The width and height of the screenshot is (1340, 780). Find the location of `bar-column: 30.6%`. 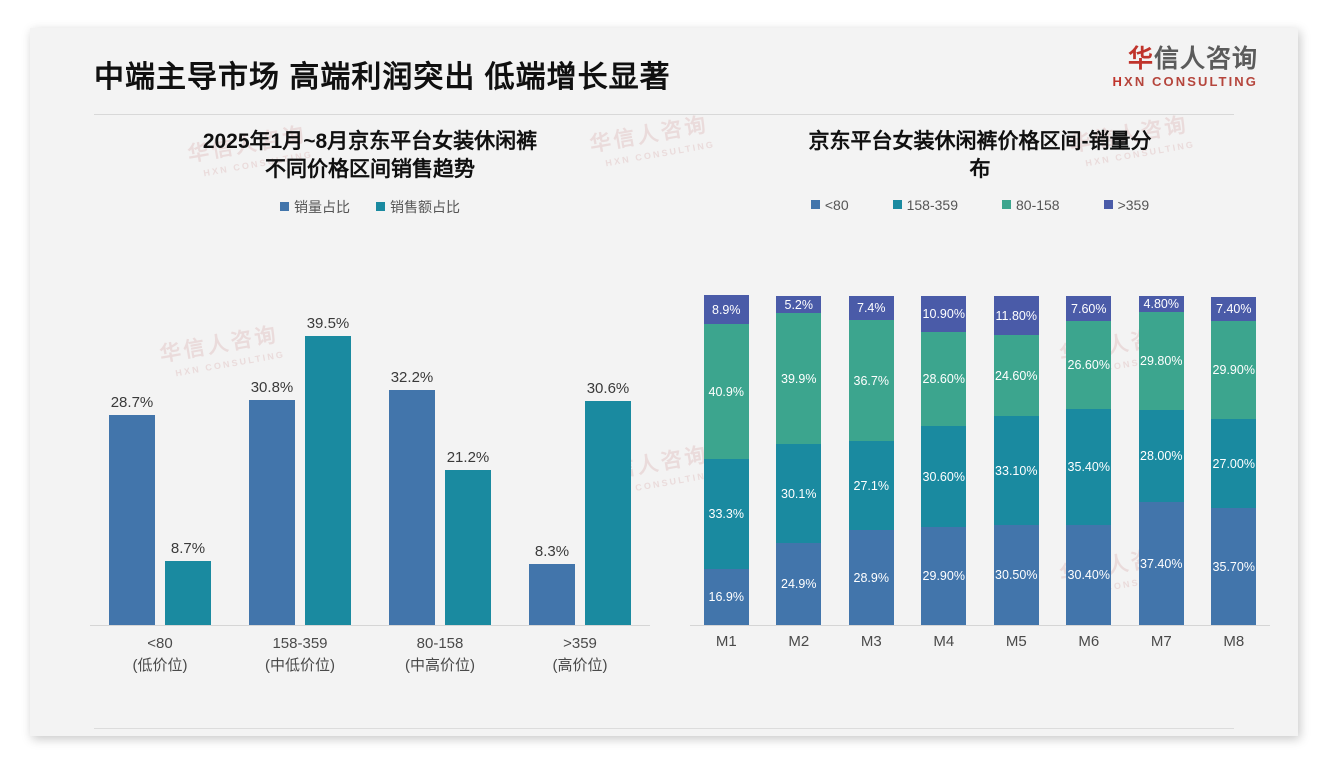

bar-column: 30.6% is located at coordinates (608, 502).